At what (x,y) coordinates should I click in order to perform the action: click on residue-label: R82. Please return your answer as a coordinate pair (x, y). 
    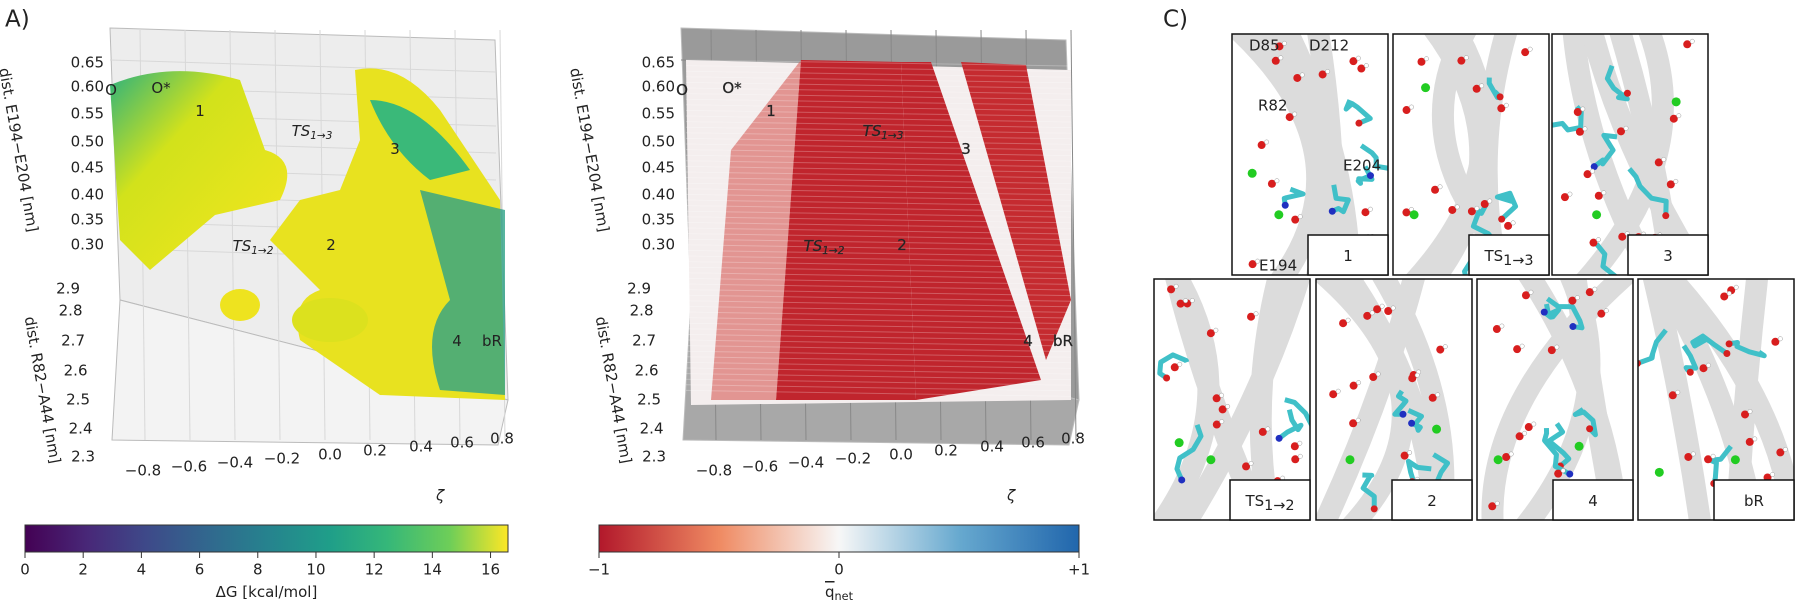
    Looking at the image, I should click on (1273, 106).